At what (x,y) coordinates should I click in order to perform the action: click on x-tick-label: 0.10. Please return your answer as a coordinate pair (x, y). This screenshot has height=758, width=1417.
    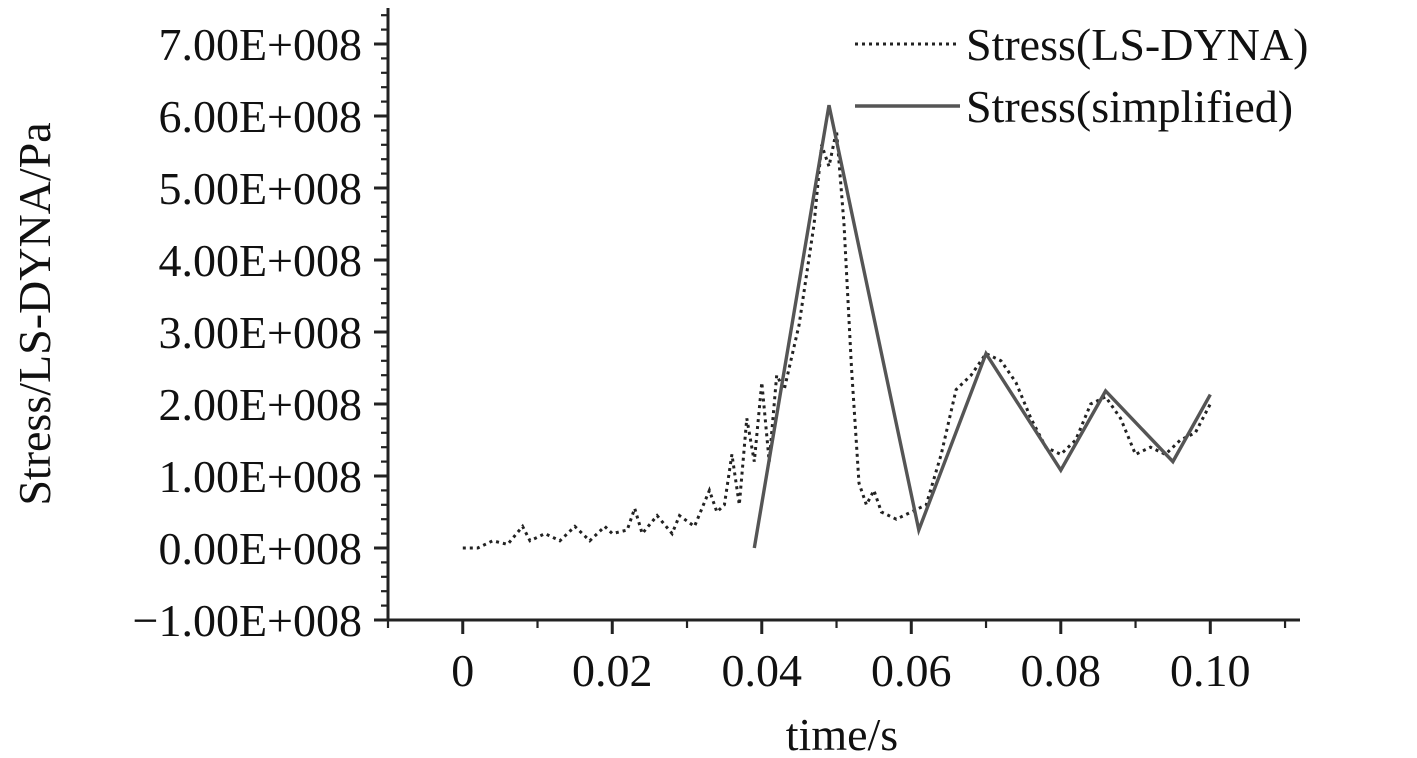
    Looking at the image, I should click on (1210, 670).